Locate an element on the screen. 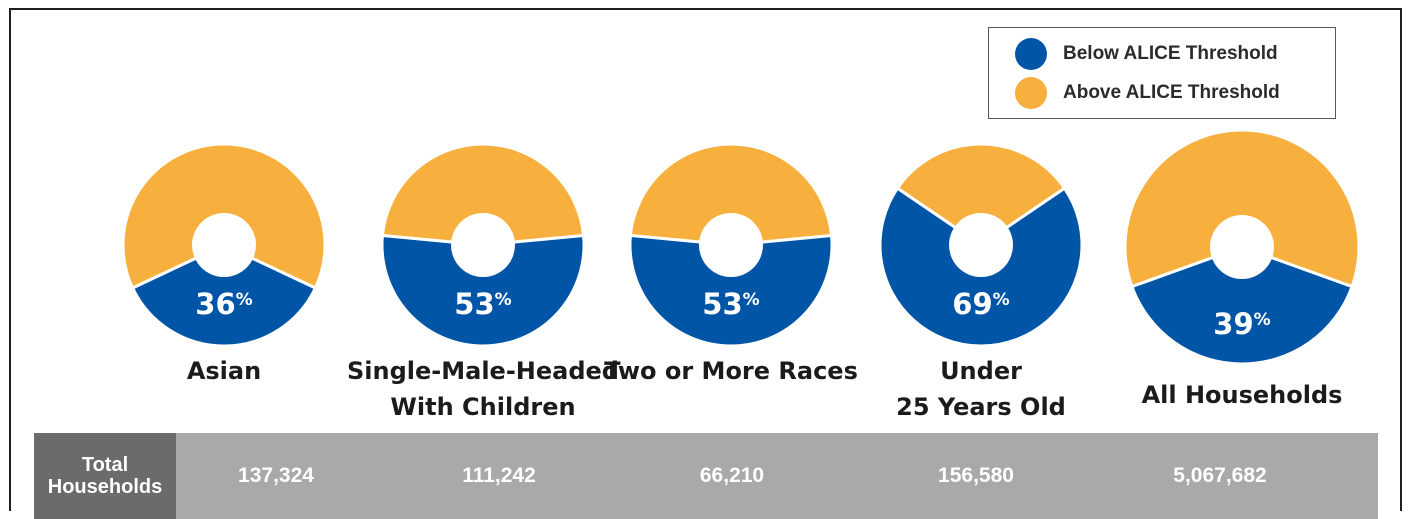  total-households-single-male: 111,242 is located at coordinates (499, 475).